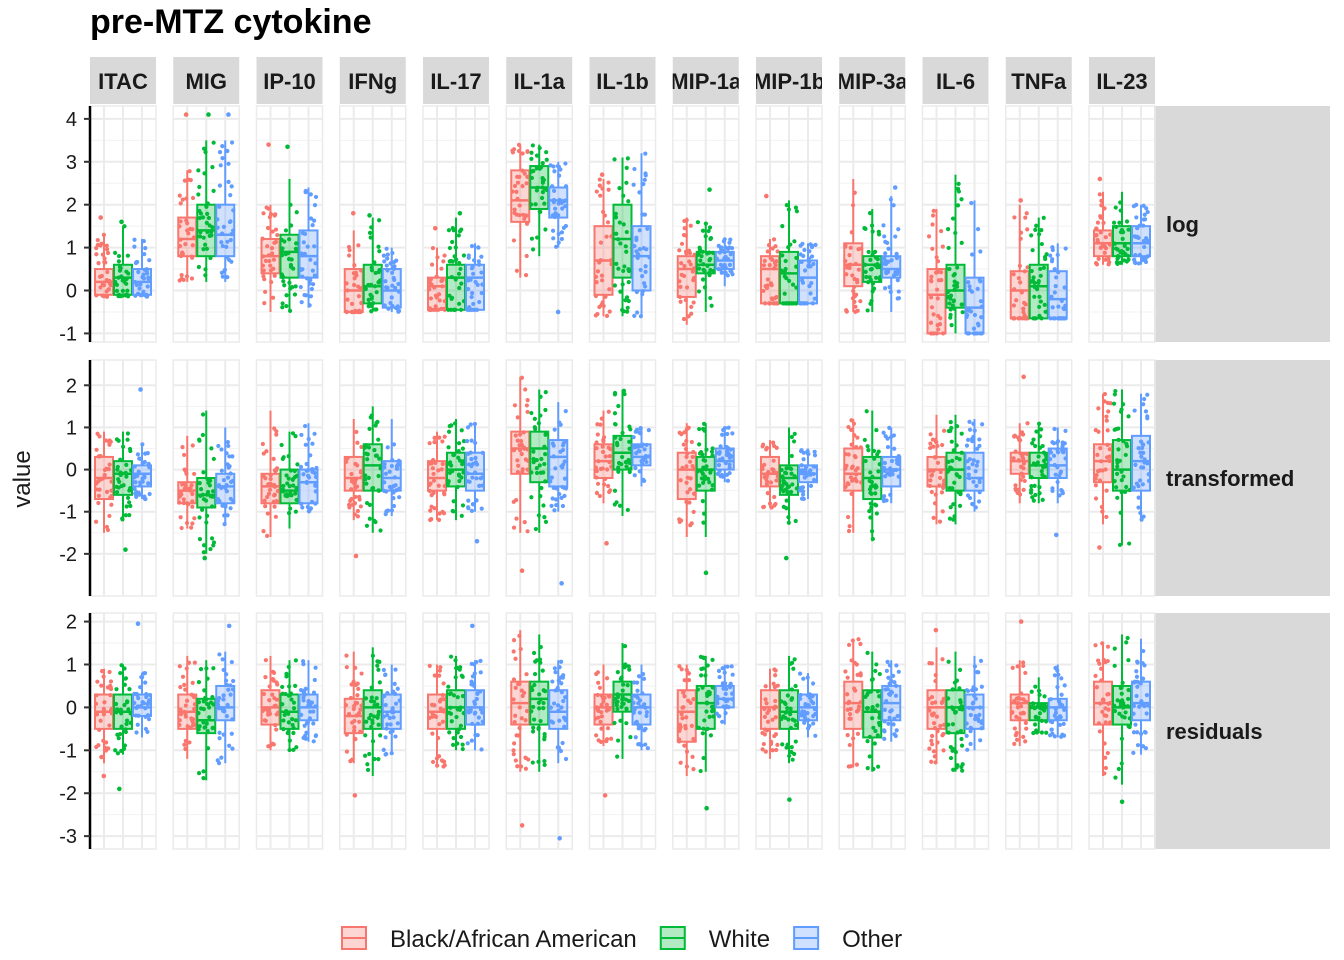 This screenshot has width=1344, height=960. Describe the element at coordinates (605, 795) in the screenshot. I see `outlier-point` at that location.